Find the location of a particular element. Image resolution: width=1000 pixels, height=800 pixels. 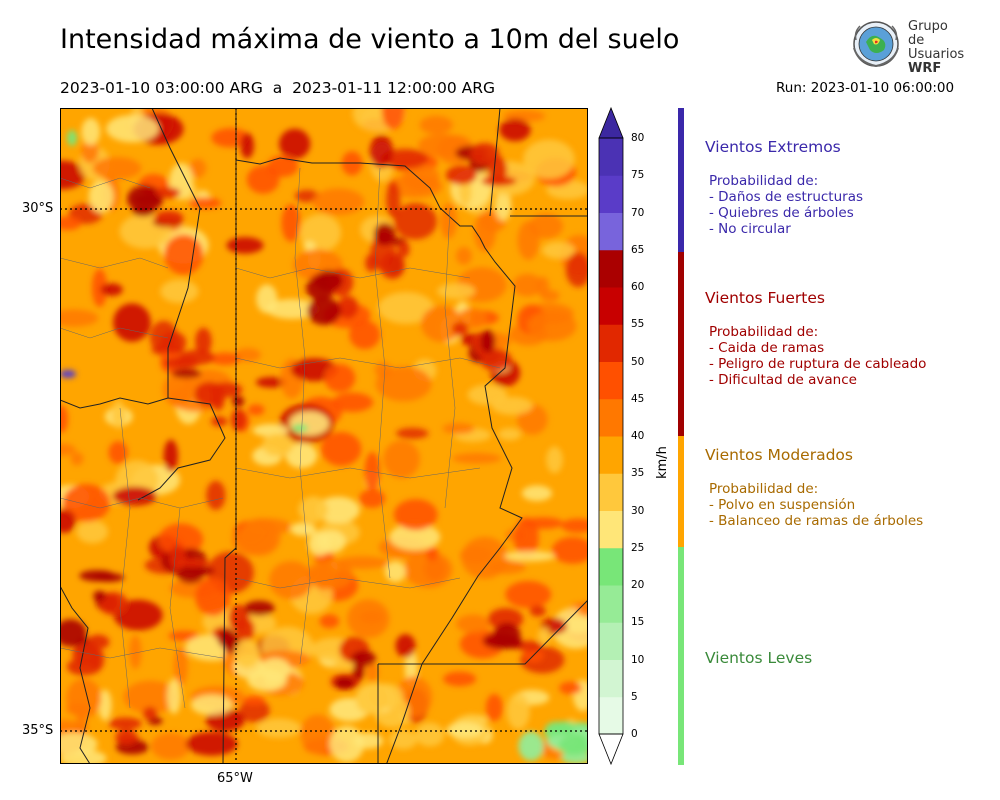

category-title: Vientos Moderados is located at coordinates (779, 455).